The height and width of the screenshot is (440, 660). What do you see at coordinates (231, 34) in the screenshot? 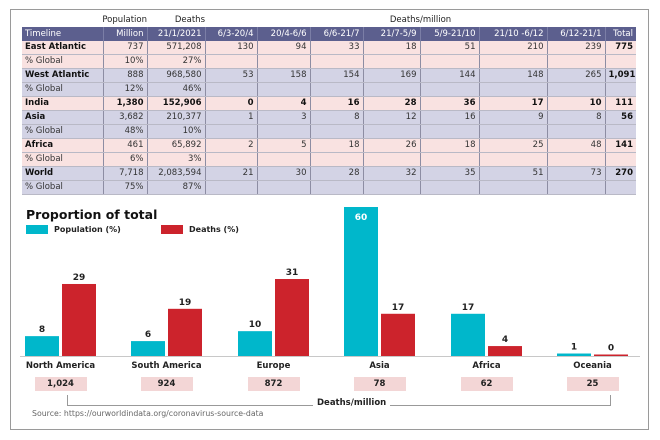
I see `column-header: 6/3-20/4` at bounding box center [231, 34].